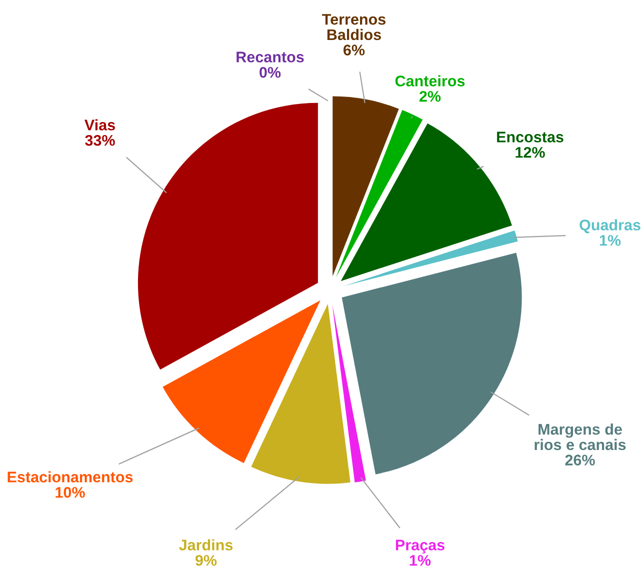 This screenshot has height=582, width=644. Describe the element at coordinates (99, 124) in the screenshot. I see `slice-label: Vias` at that location.